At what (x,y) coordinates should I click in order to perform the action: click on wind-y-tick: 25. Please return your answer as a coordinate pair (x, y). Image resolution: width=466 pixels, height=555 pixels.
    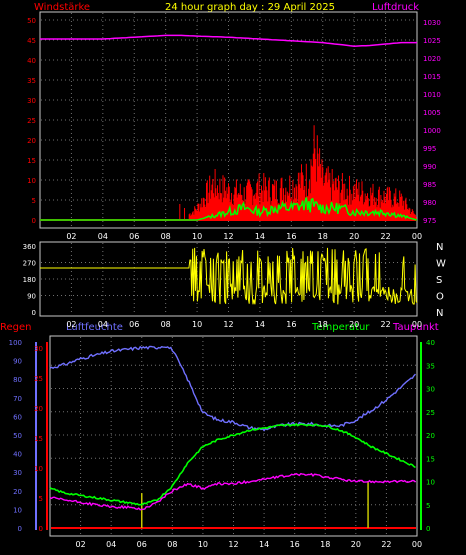
    Looking at the image, I should click on (31, 121).